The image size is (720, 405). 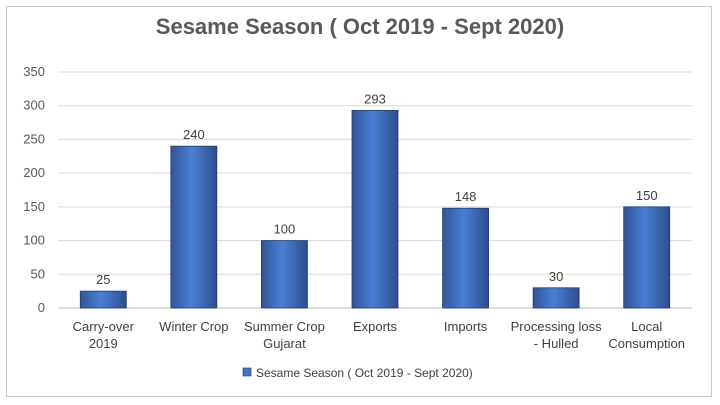 What do you see at coordinates (466, 326) in the screenshot?
I see `x-category-label: Imports` at bounding box center [466, 326].